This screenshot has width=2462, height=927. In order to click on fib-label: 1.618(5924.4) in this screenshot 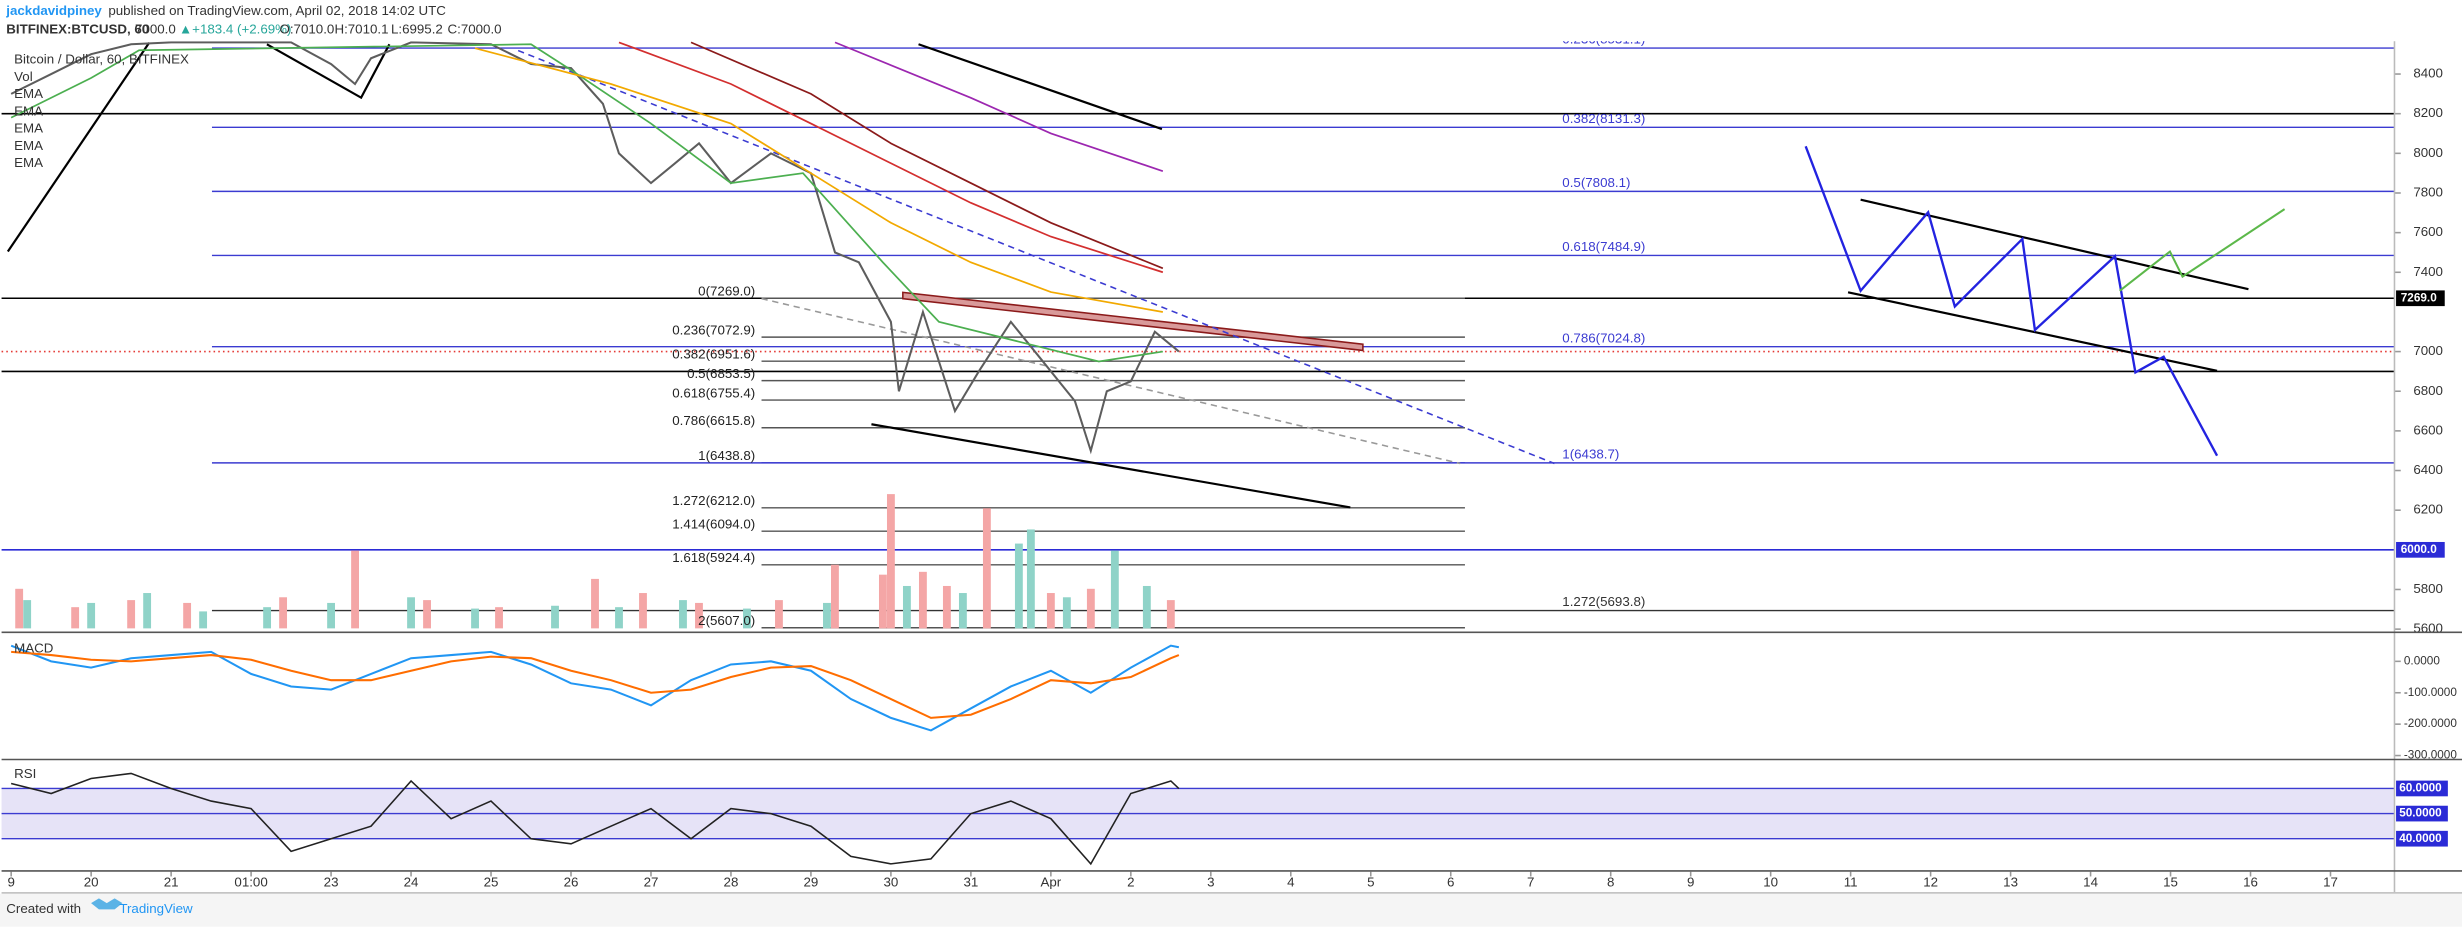, I will do `click(713, 557)`.